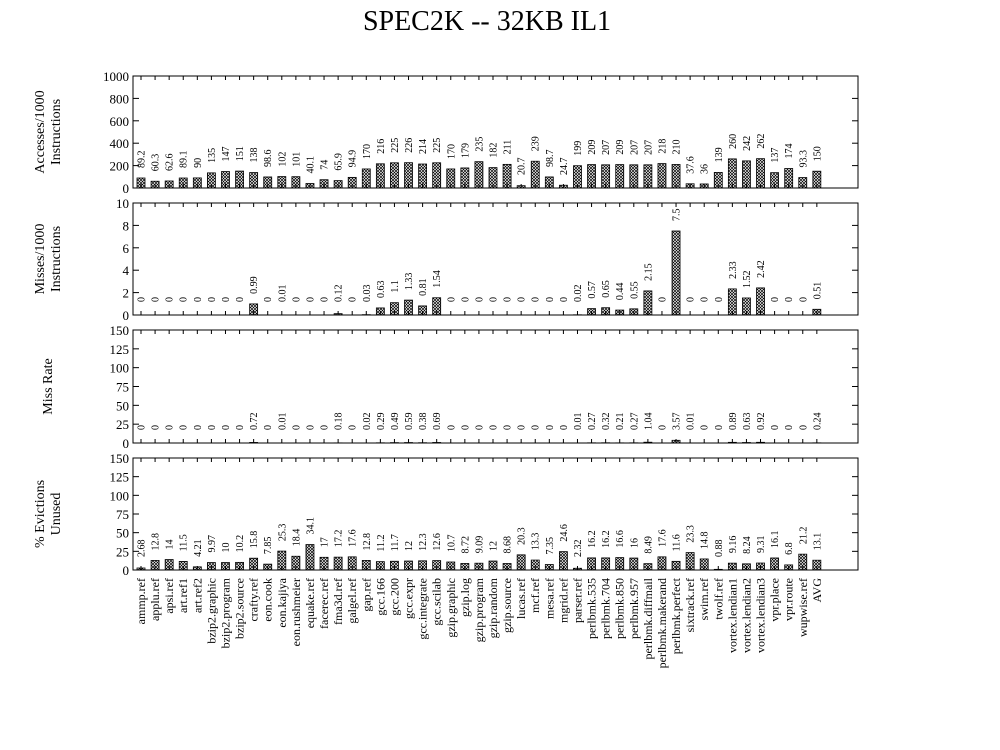 Image resolution: width=1000 pixels, height=750 pixels. Describe the element at coordinates (606, 289) in the screenshot. I see `value-label: 0.65` at that location.